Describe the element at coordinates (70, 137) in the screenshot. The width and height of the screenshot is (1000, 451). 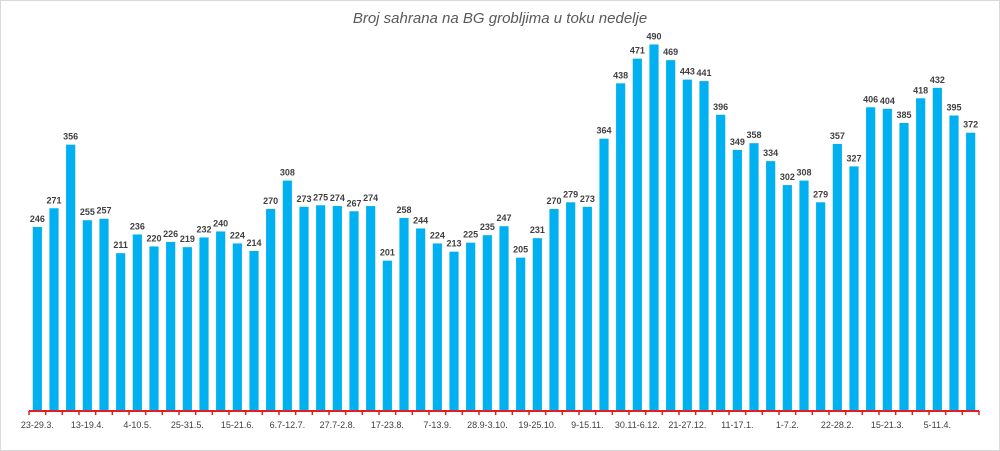
I see `data-label: 356` at that location.